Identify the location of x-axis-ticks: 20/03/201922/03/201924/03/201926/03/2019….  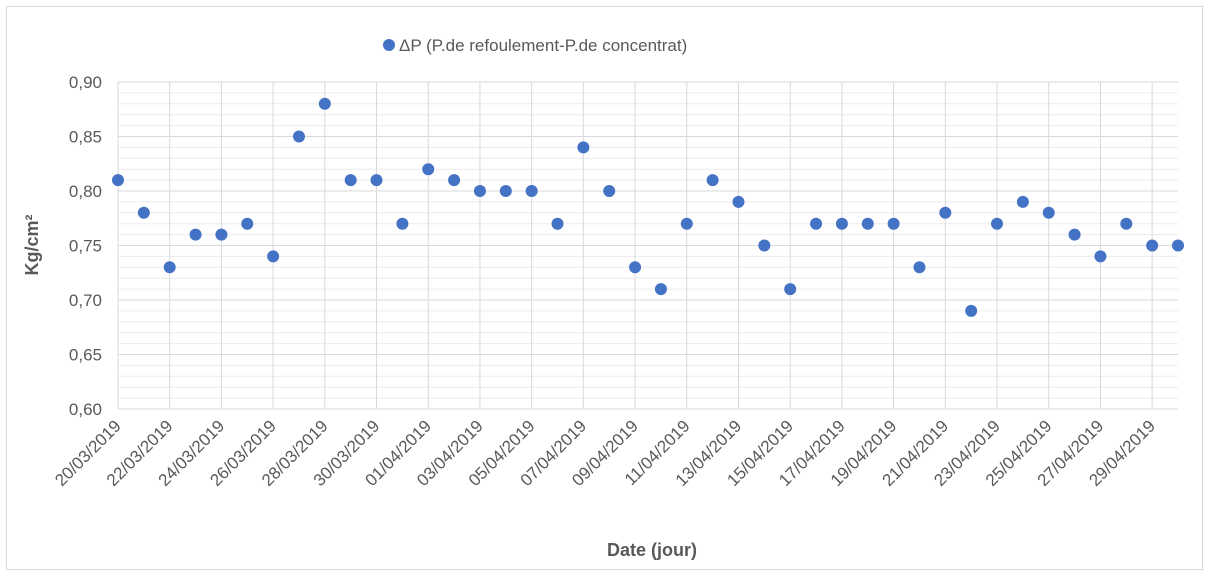
(605, 453).